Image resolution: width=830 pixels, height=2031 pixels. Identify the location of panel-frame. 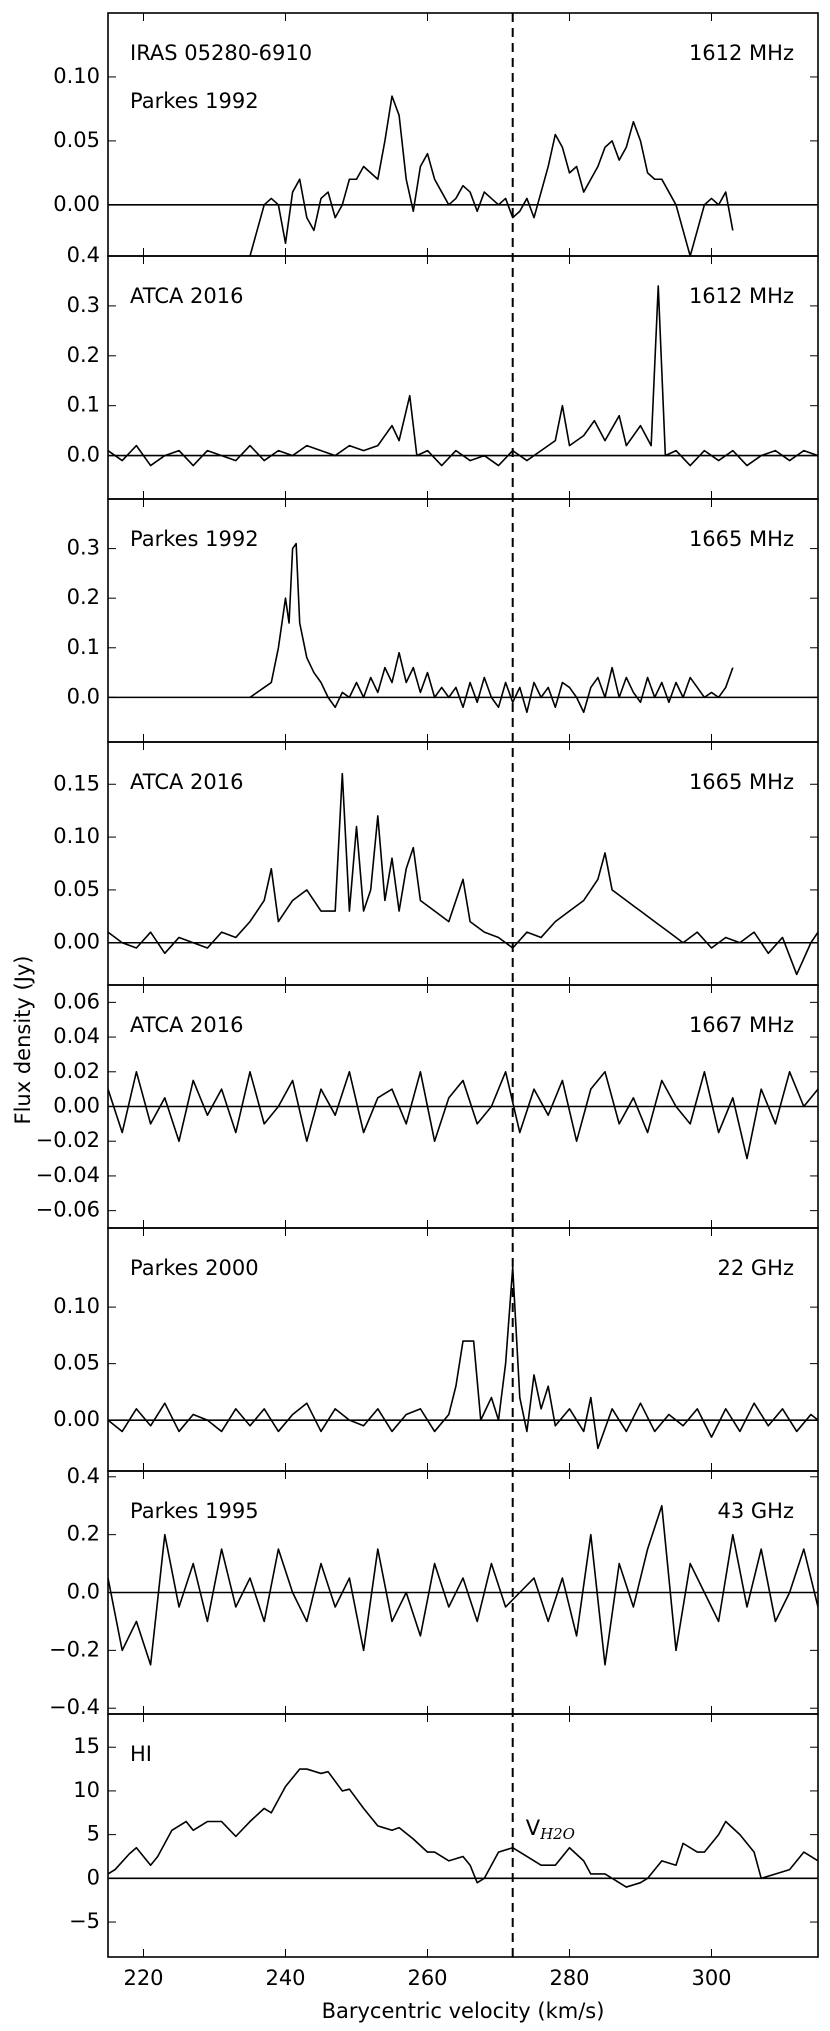
(463, 1835).